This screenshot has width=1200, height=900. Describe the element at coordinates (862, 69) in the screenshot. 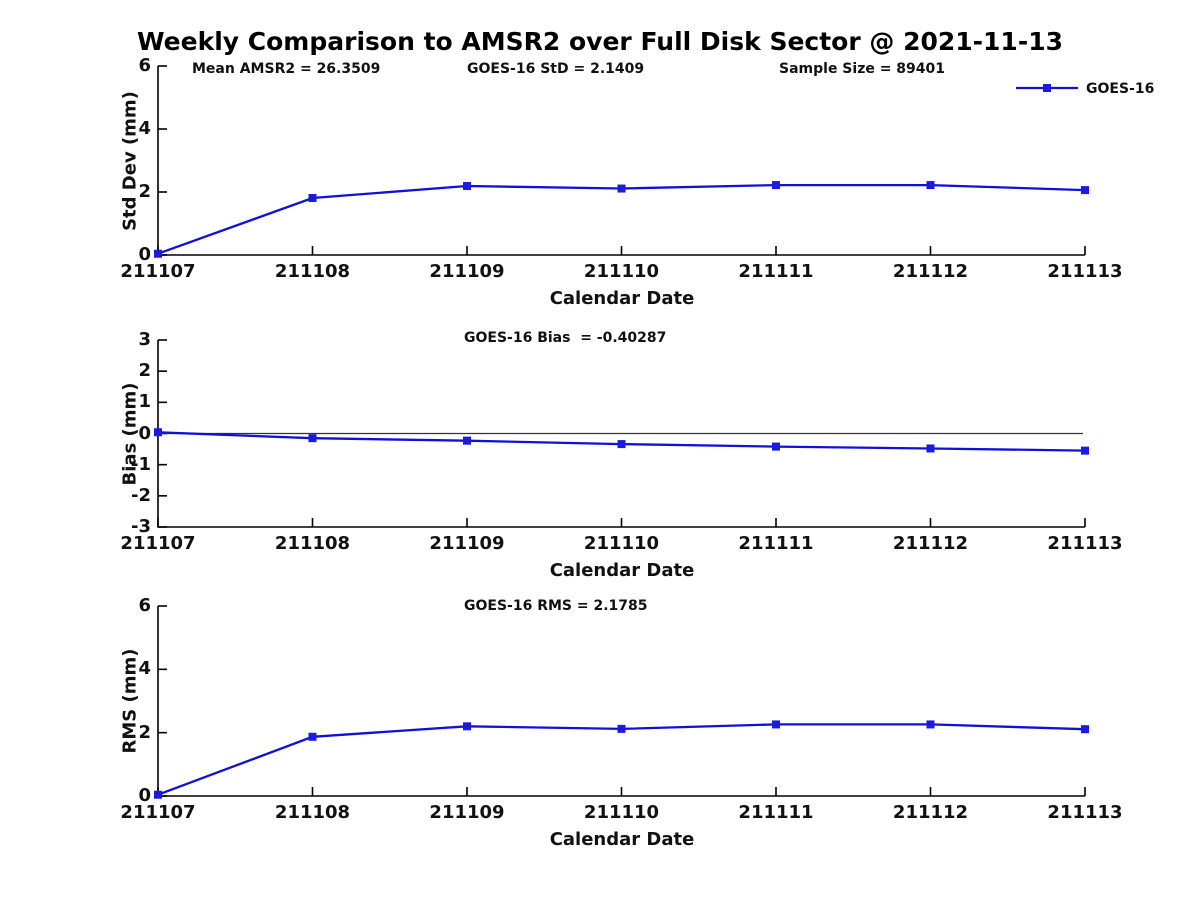

I see `annotation-sample-size: Sample Size = 89401` at that location.